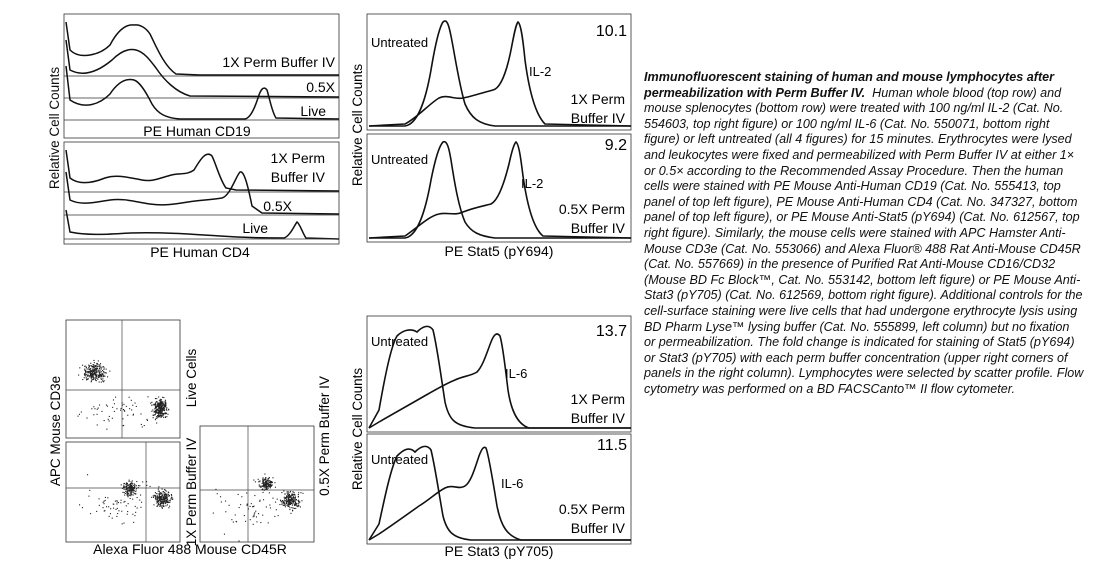 The image size is (1110, 574). I want to click on stat5-1x-untreated-curve, so click(500, 73).